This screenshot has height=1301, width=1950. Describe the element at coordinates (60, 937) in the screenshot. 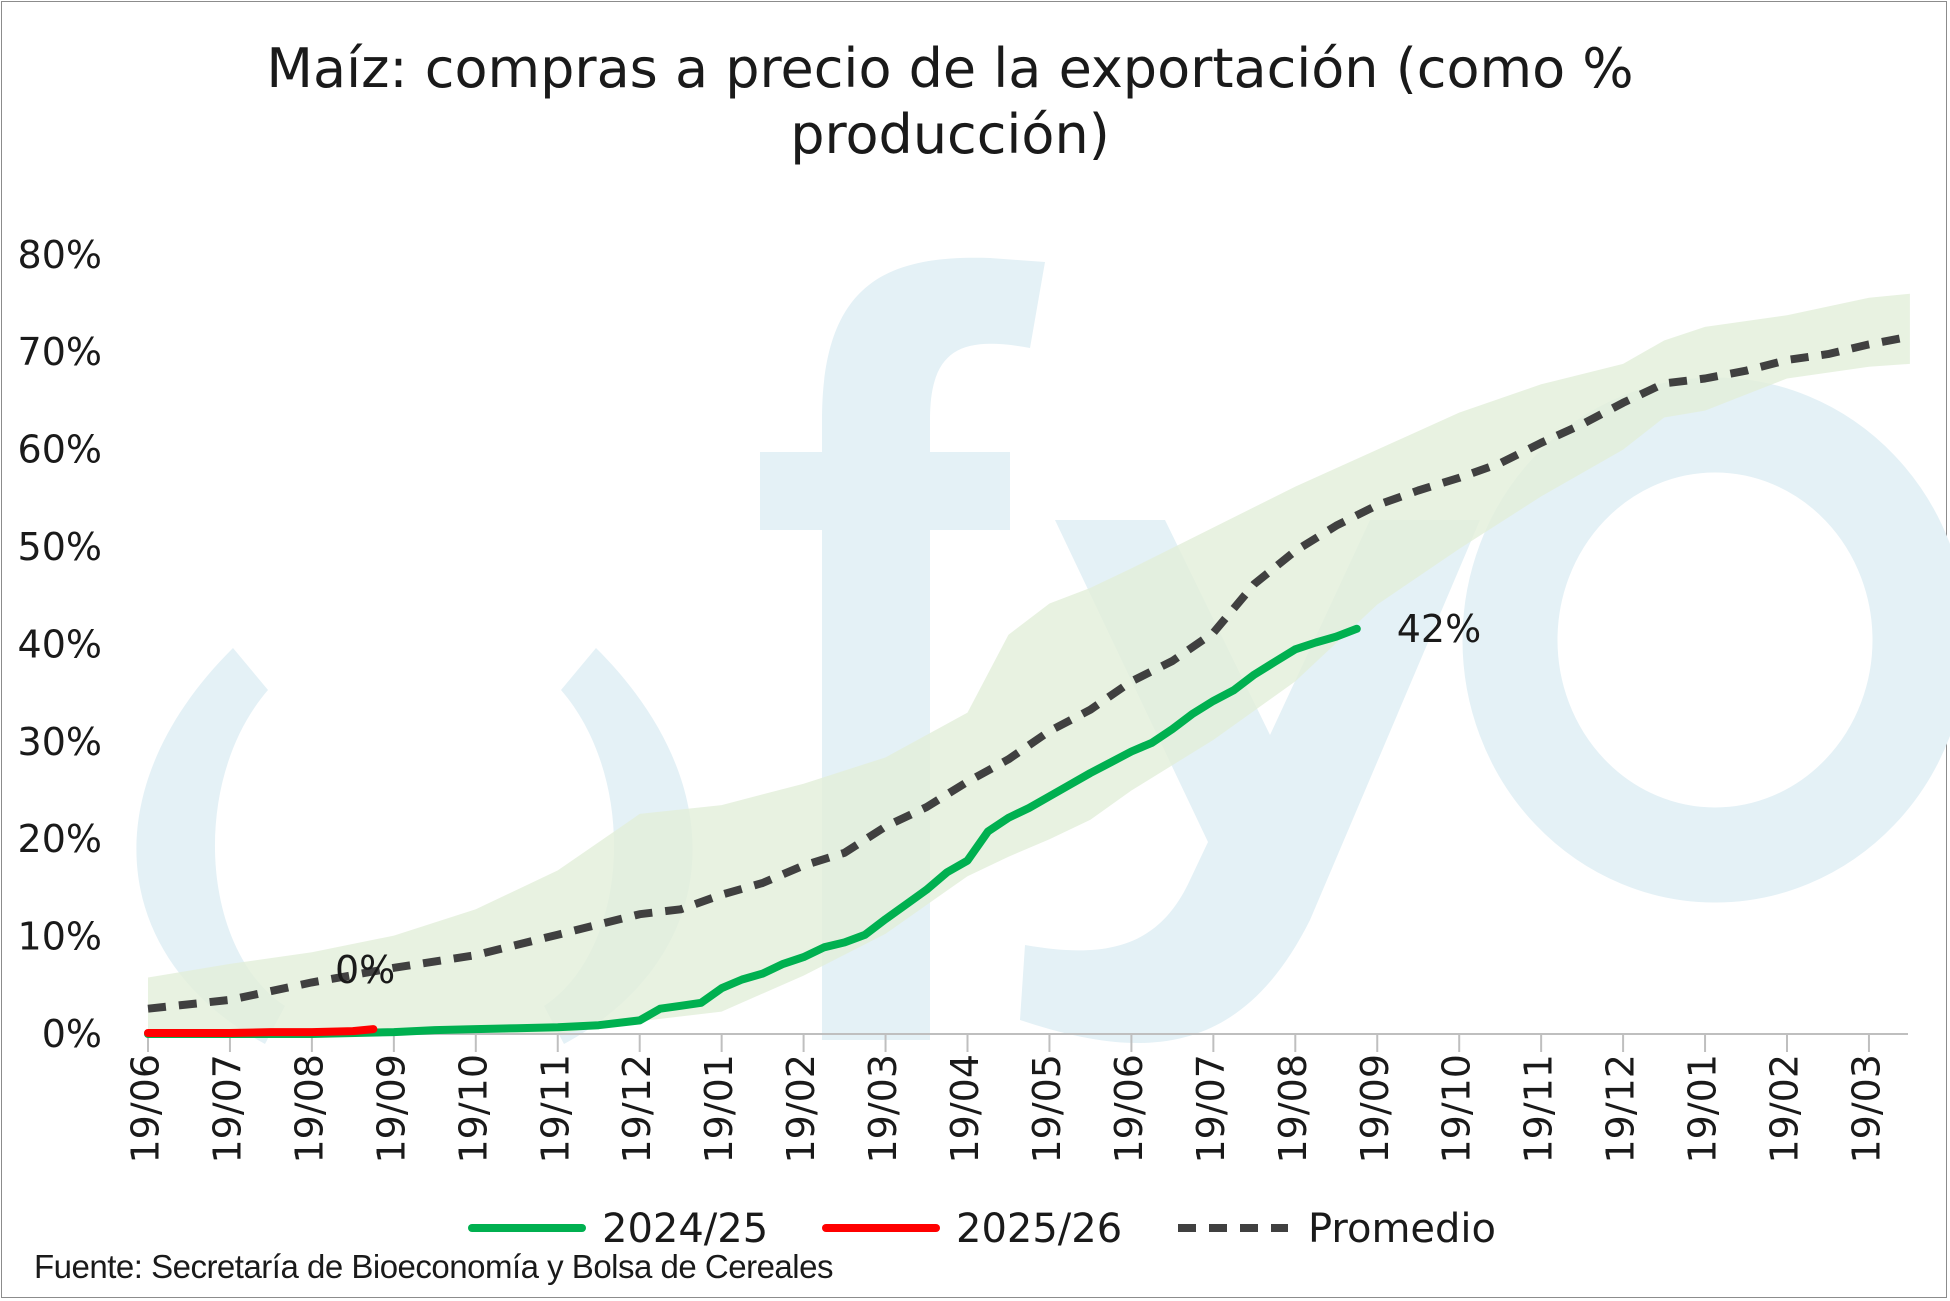

I see `y-tick-label: 10%` at that location.